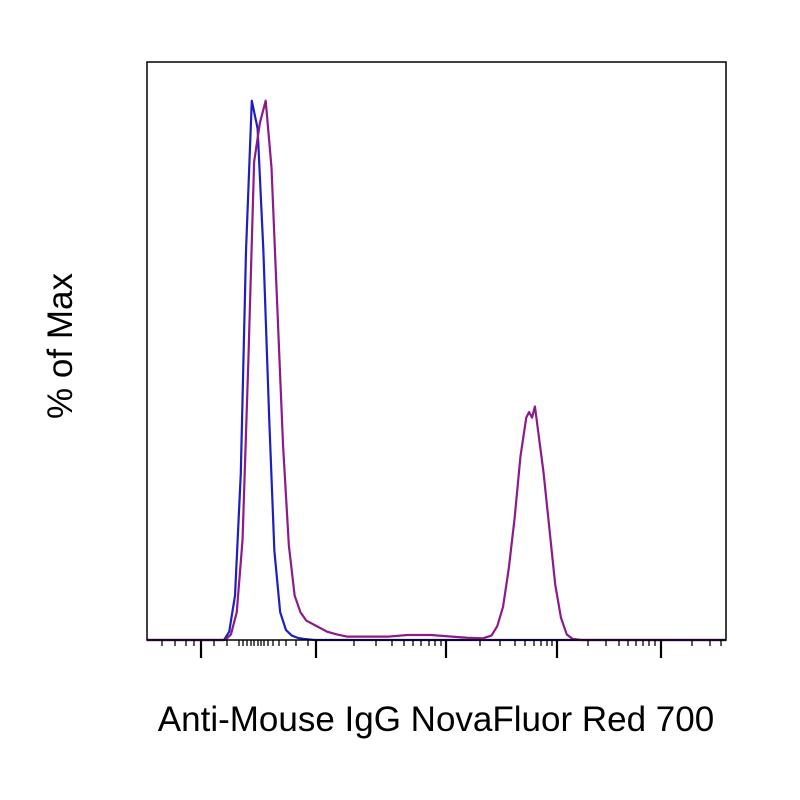 This screenshot has height=800, width=800. Describe the element at coordinates (441, 649) in the screenshot. I see `x-axis-ticks` at that location.